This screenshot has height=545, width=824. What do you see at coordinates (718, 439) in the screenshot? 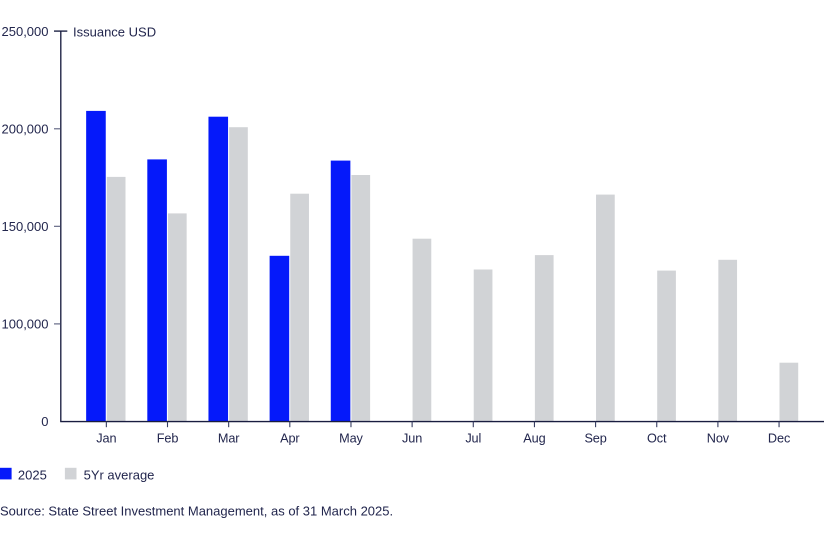
I see `svg-text: Nov` at bounding box center [718, 439].